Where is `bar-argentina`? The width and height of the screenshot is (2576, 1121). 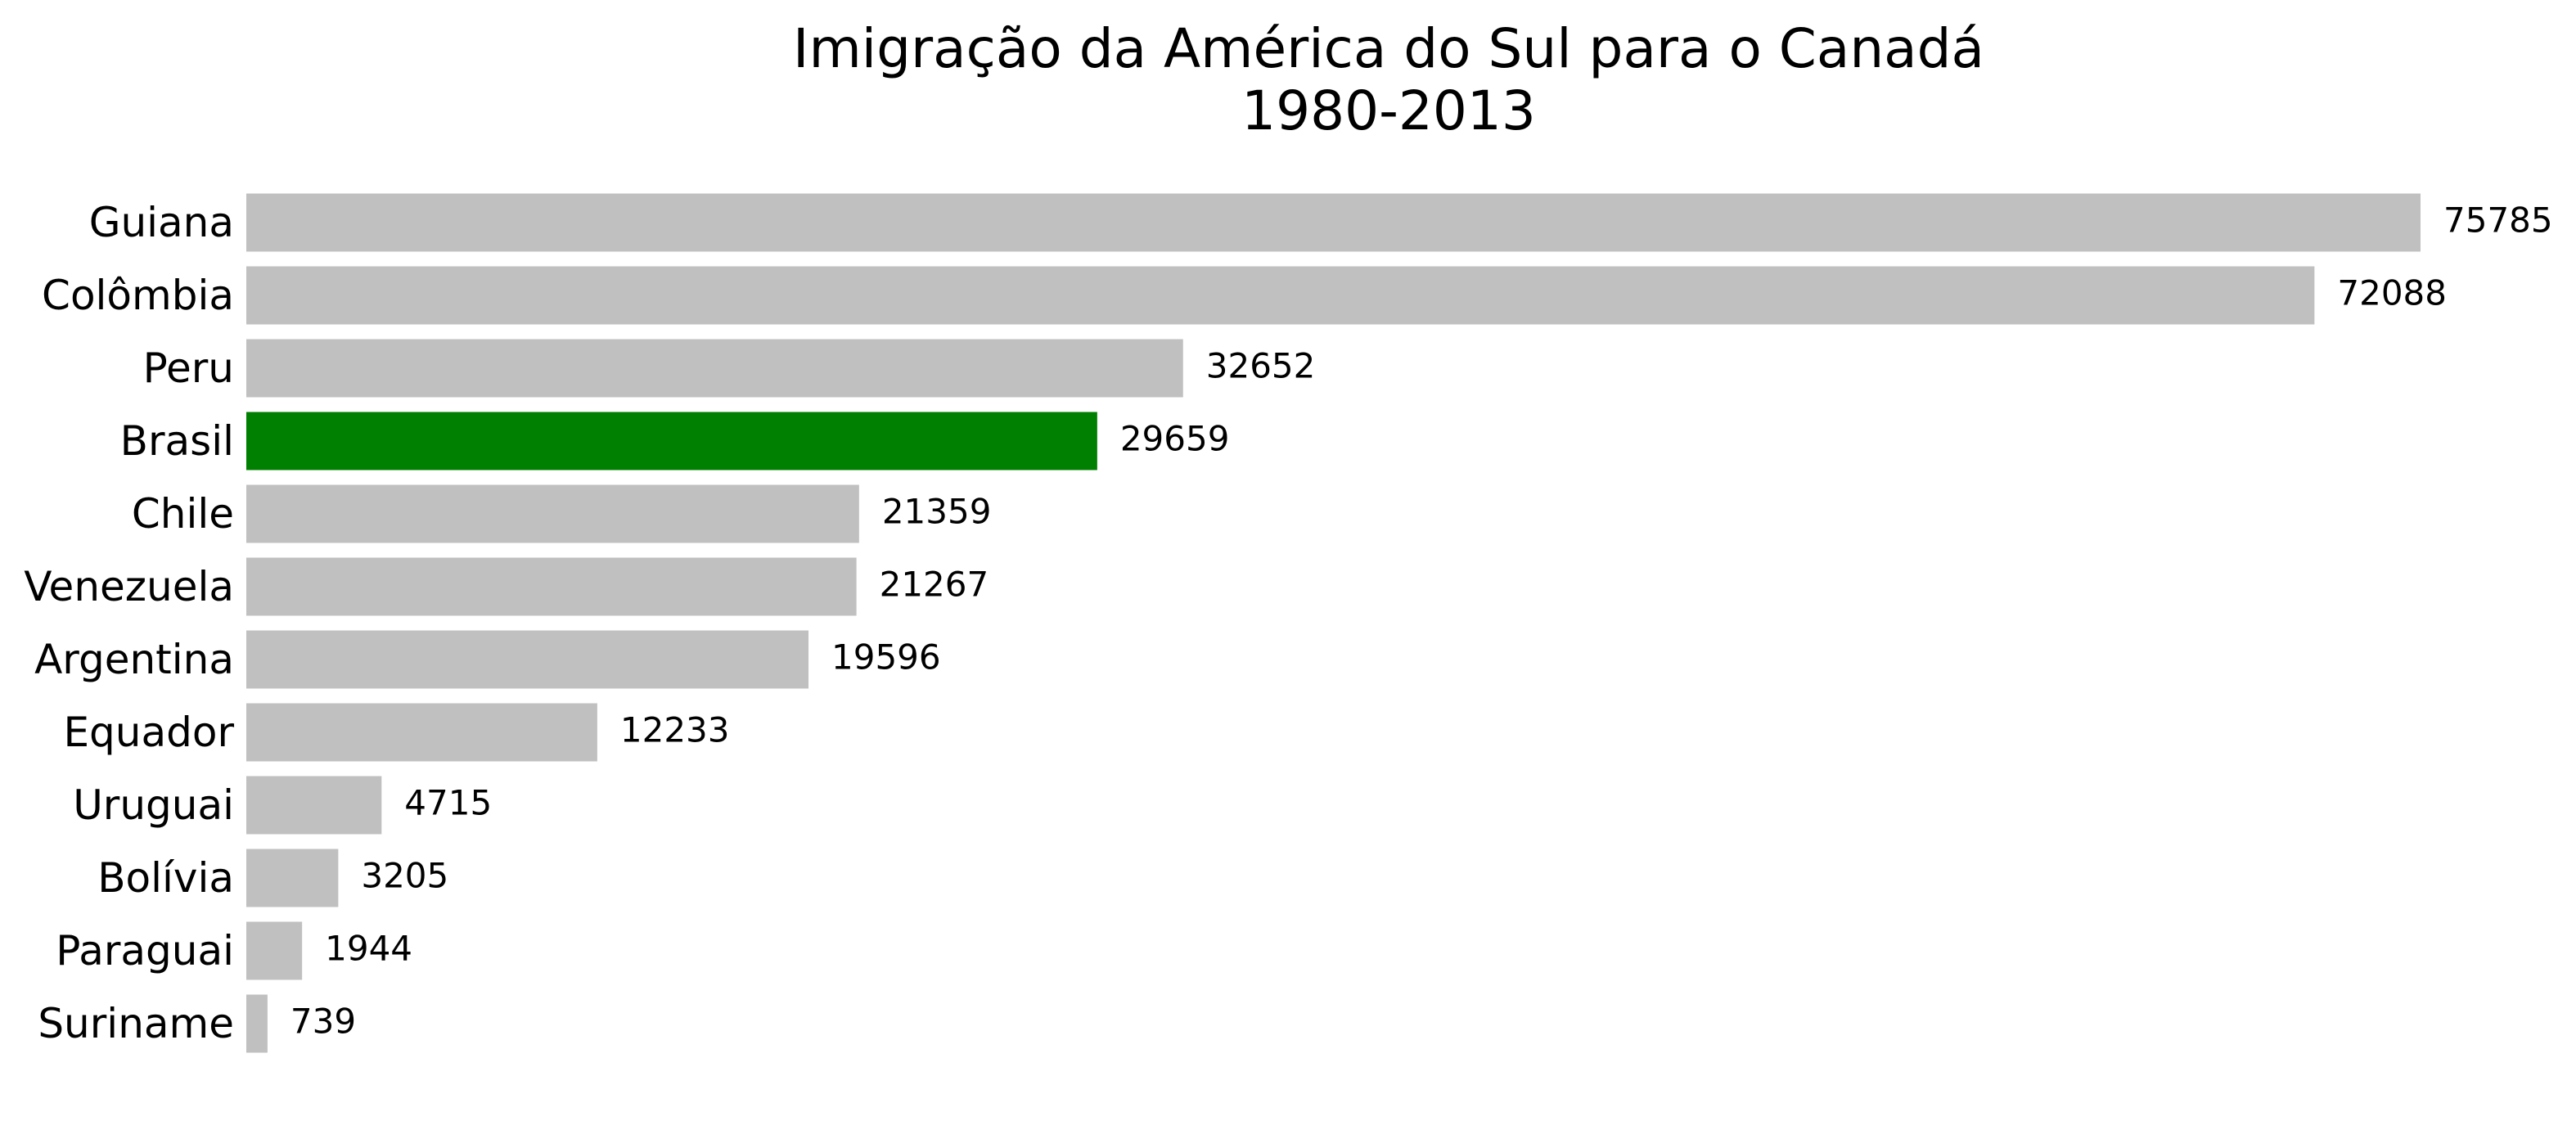
bar-argentina is located at coordinates (527, 659).